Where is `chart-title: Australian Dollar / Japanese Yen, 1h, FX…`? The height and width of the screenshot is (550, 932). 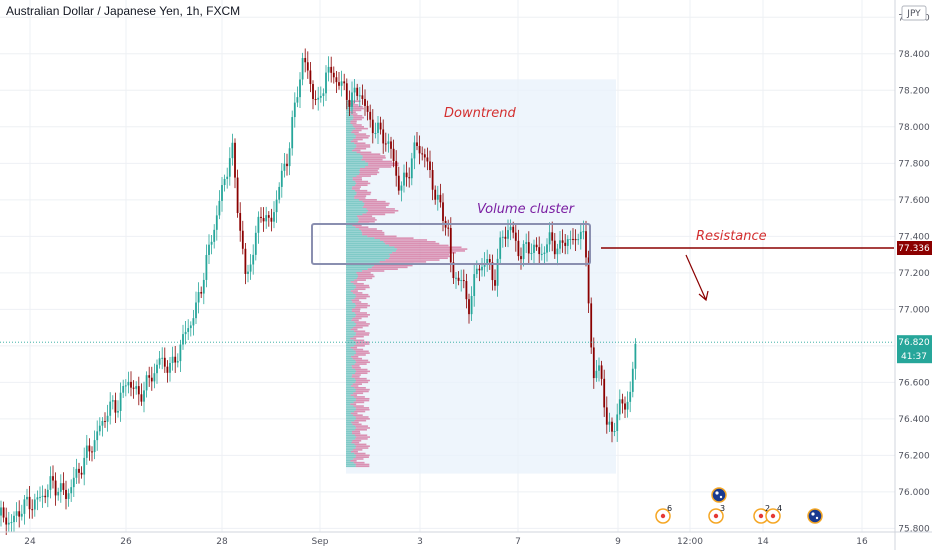
chart-title: Australian Dollar / Japanese Yen, 1h, FX… is located at coordinates (123, 11).